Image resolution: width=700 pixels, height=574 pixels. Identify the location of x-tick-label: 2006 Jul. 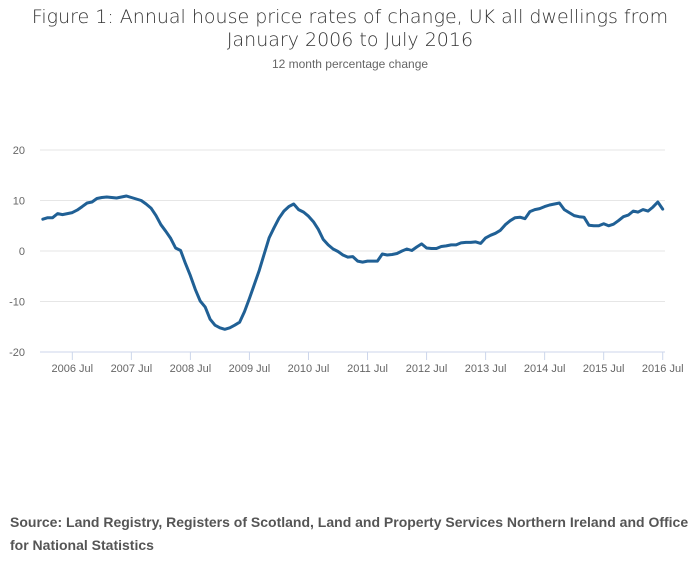
(73, 369).